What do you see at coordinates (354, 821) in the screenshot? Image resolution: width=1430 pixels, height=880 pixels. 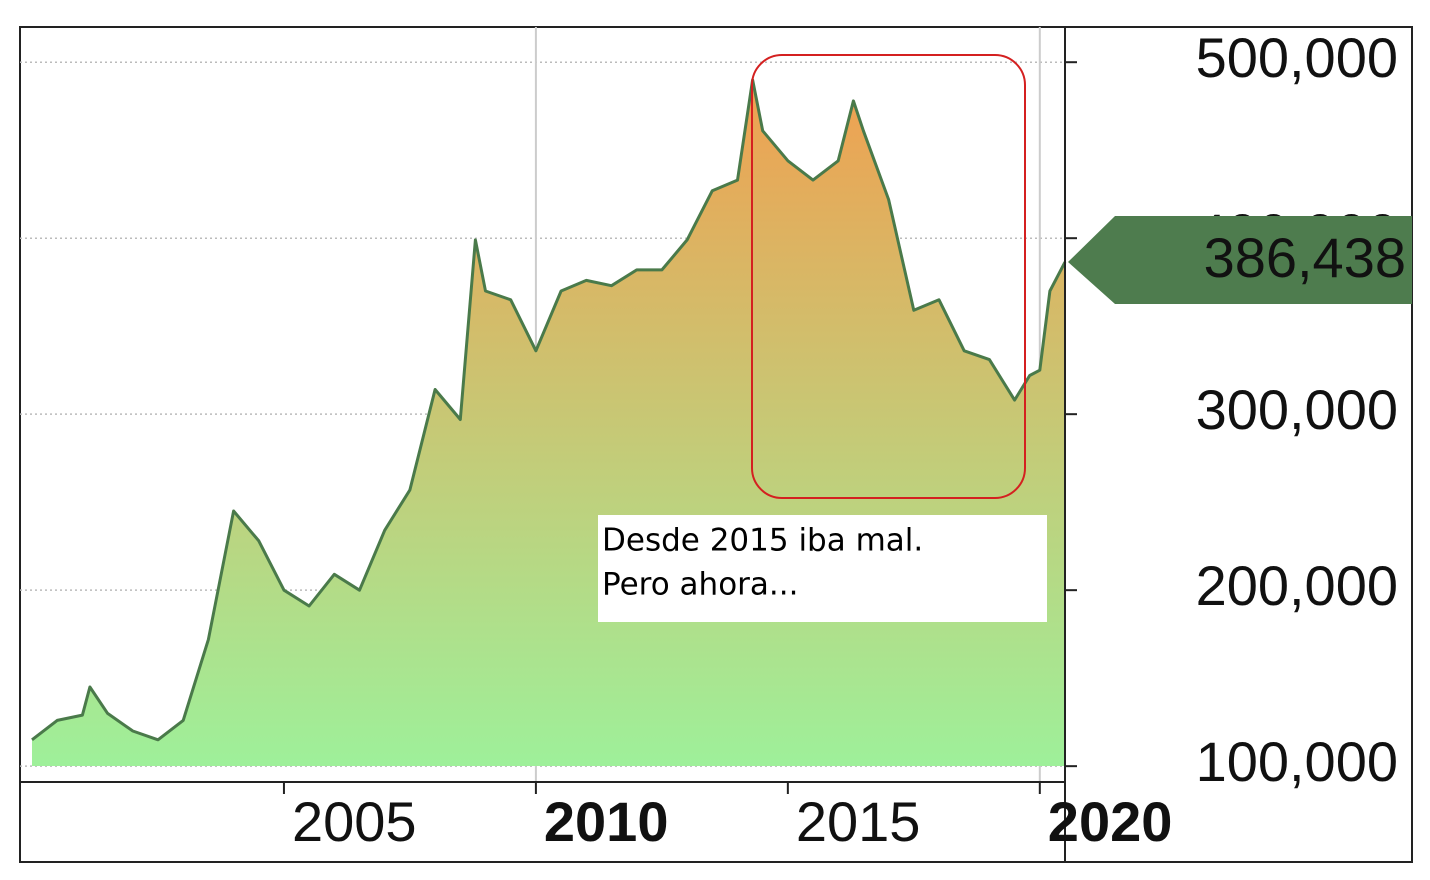 I see `x-tick-label: 2005` at bounding box center [354, 821].